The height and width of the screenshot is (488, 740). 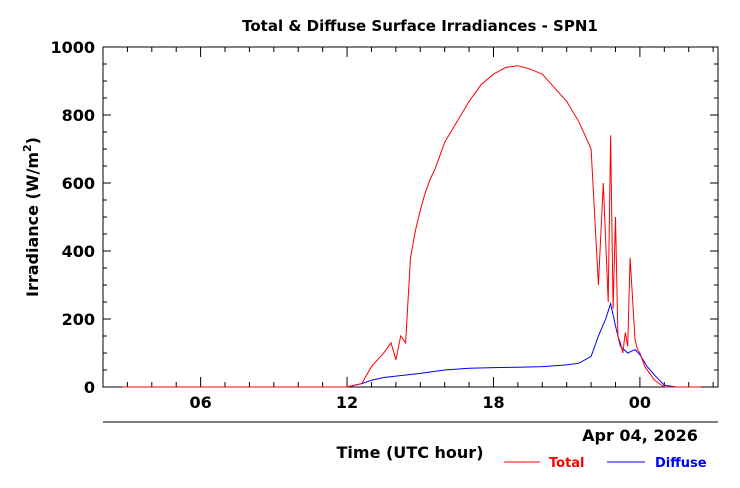 I want to click on y-tick-label: 400, so click(x=78, y=251).